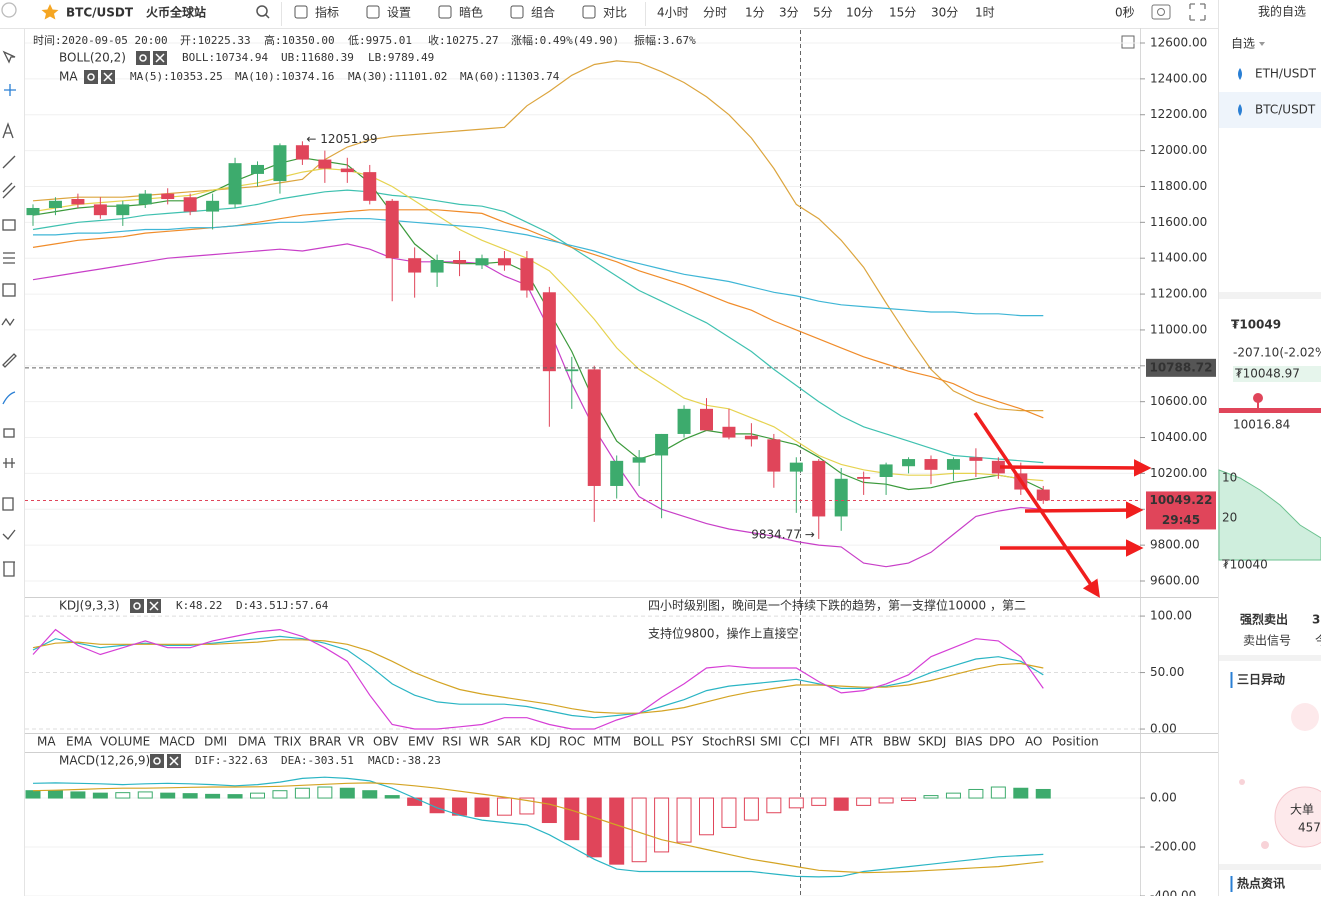 Image resolution: width=1321 pixels, height=900 pixels. Describe the element at coordinates (471, 12) in the screenshot. I see `toolbar-button: 暗色` at that location.